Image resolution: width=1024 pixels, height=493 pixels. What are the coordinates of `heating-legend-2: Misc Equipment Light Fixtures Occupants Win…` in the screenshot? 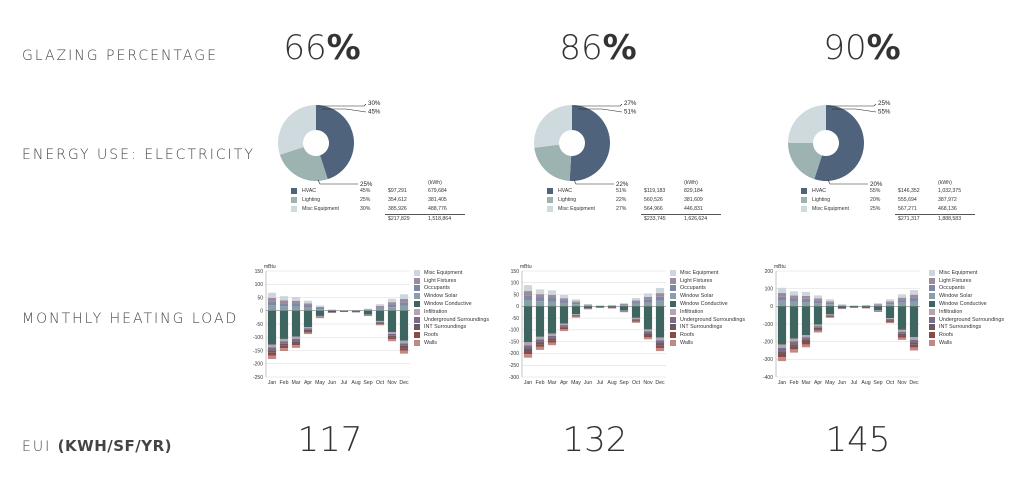 It's located at (707, 308).